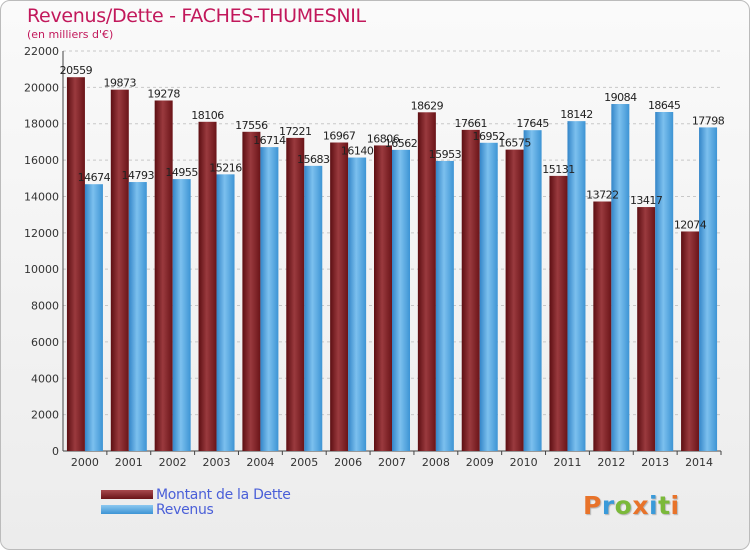  Describe the element at coordinates (223, 494) in the screenshot. I see `legend-label-debt: Montant de la Dette` at that location.